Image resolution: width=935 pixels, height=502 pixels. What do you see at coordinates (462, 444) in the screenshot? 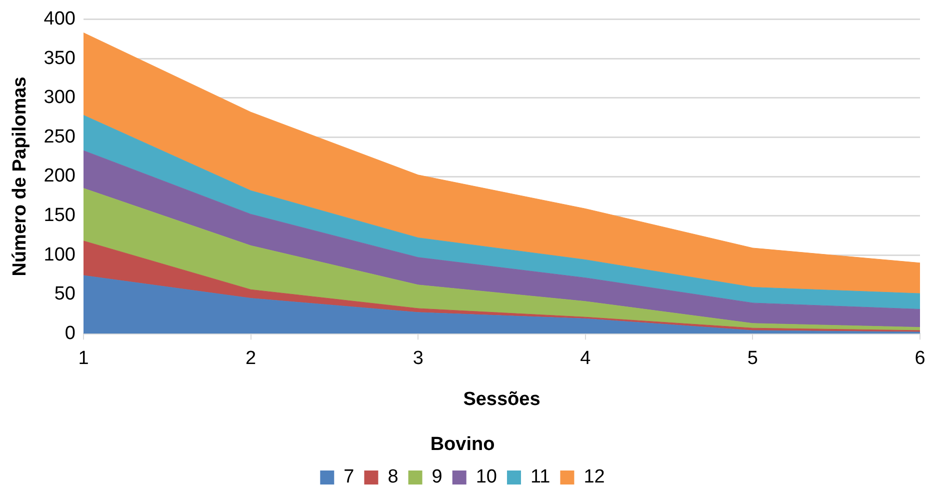
I see `legend-title: Bovino` at bounding box center [462, 444].